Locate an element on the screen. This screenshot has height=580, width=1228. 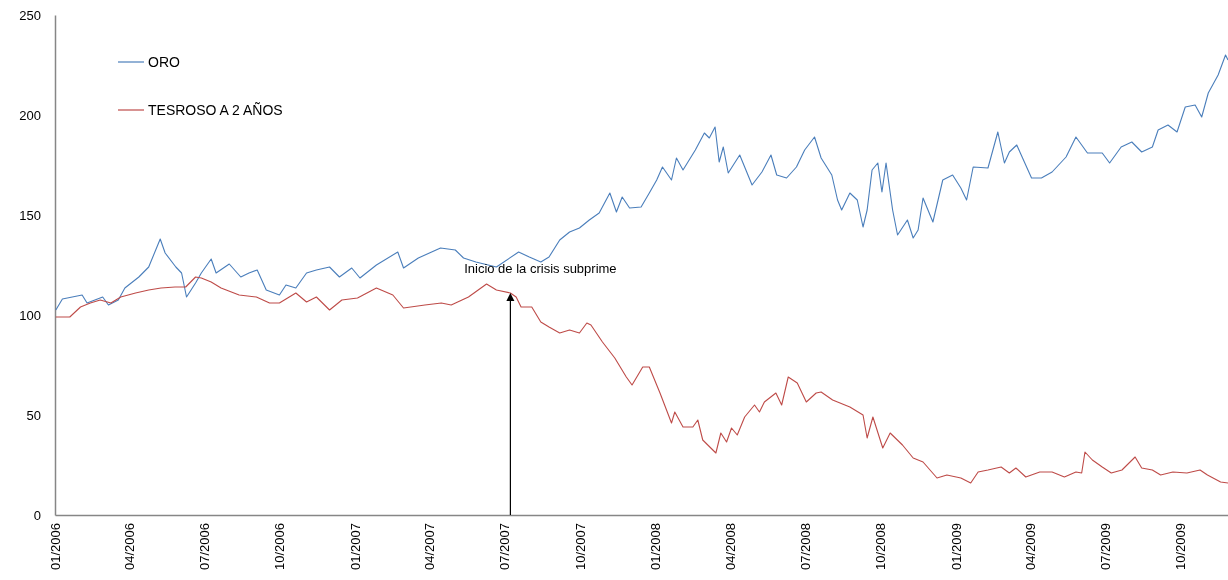
annotation: Inicio de la crisis subprime is located at coordinates (540, 268).